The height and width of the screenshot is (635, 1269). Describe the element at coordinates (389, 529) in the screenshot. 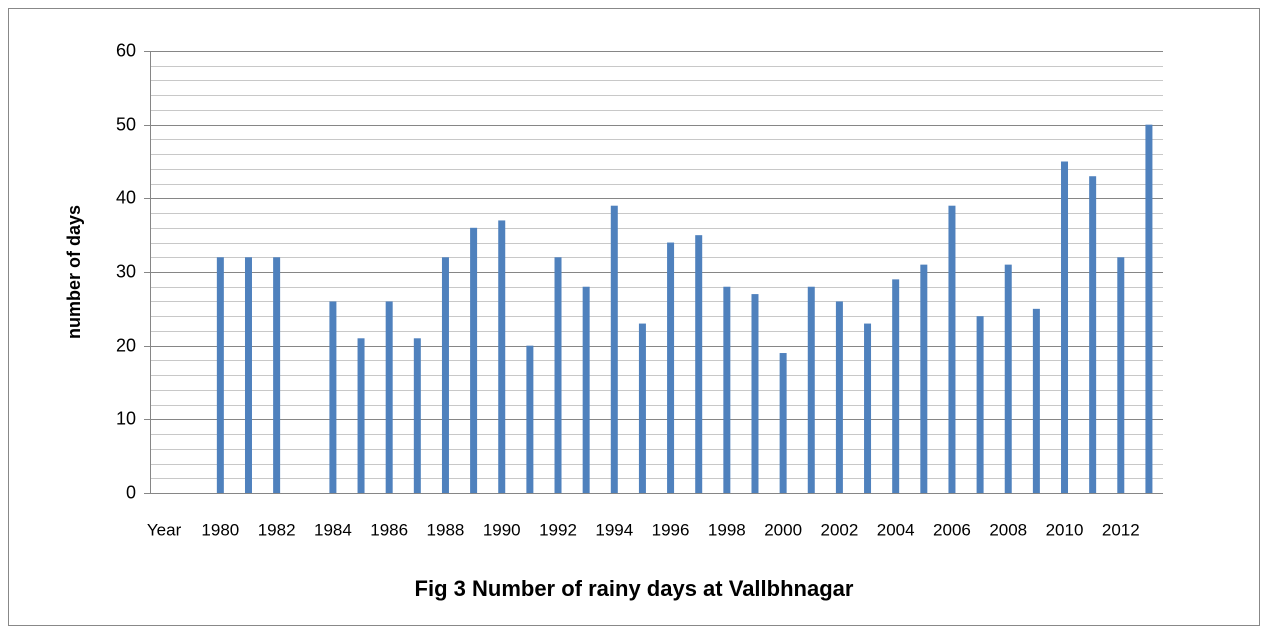

I see `x-tick-label: 1986` at that location.